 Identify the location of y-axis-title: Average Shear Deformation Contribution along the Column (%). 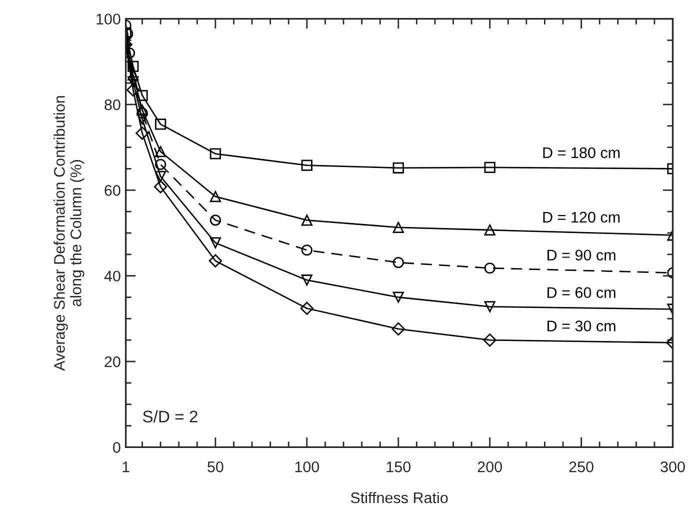
(69, 233).